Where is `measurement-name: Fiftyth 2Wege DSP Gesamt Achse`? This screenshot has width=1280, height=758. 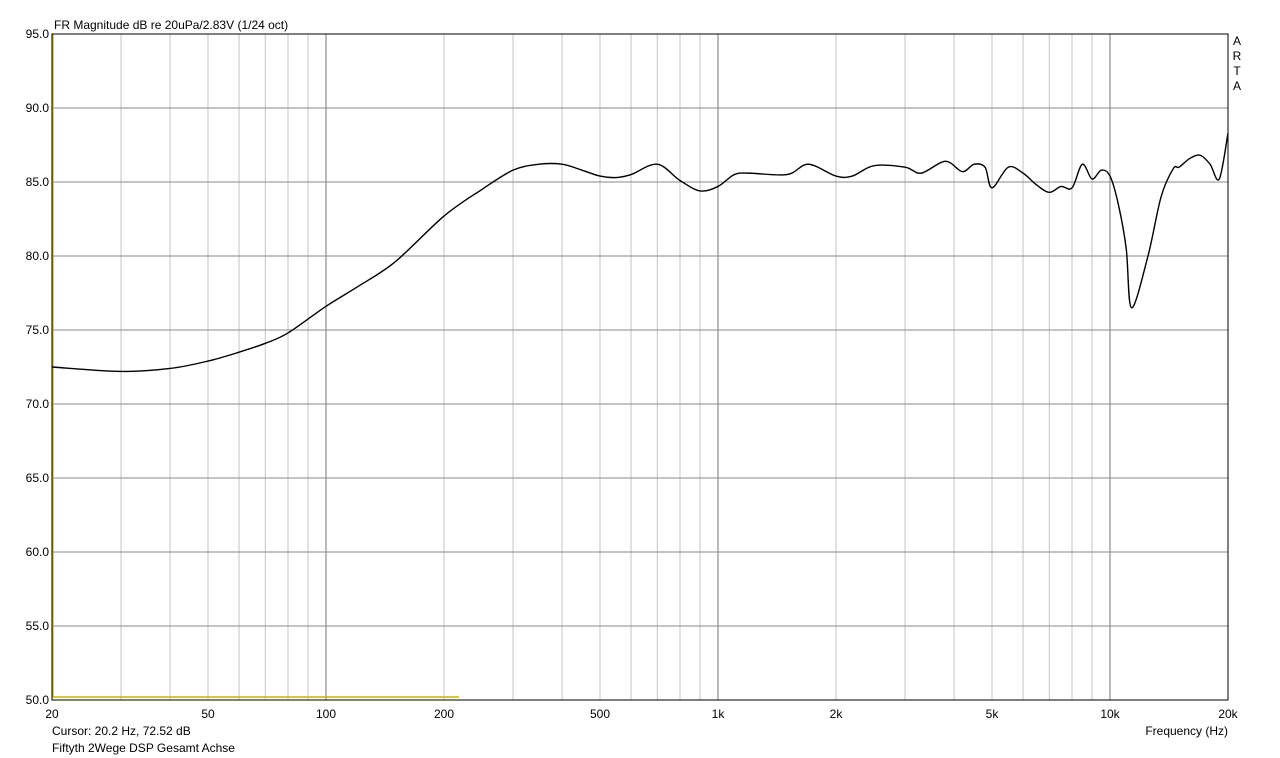 measurement-name: Fiftyth 2Wege DSP Gesamt Achse is located at coordinates (143, 748).